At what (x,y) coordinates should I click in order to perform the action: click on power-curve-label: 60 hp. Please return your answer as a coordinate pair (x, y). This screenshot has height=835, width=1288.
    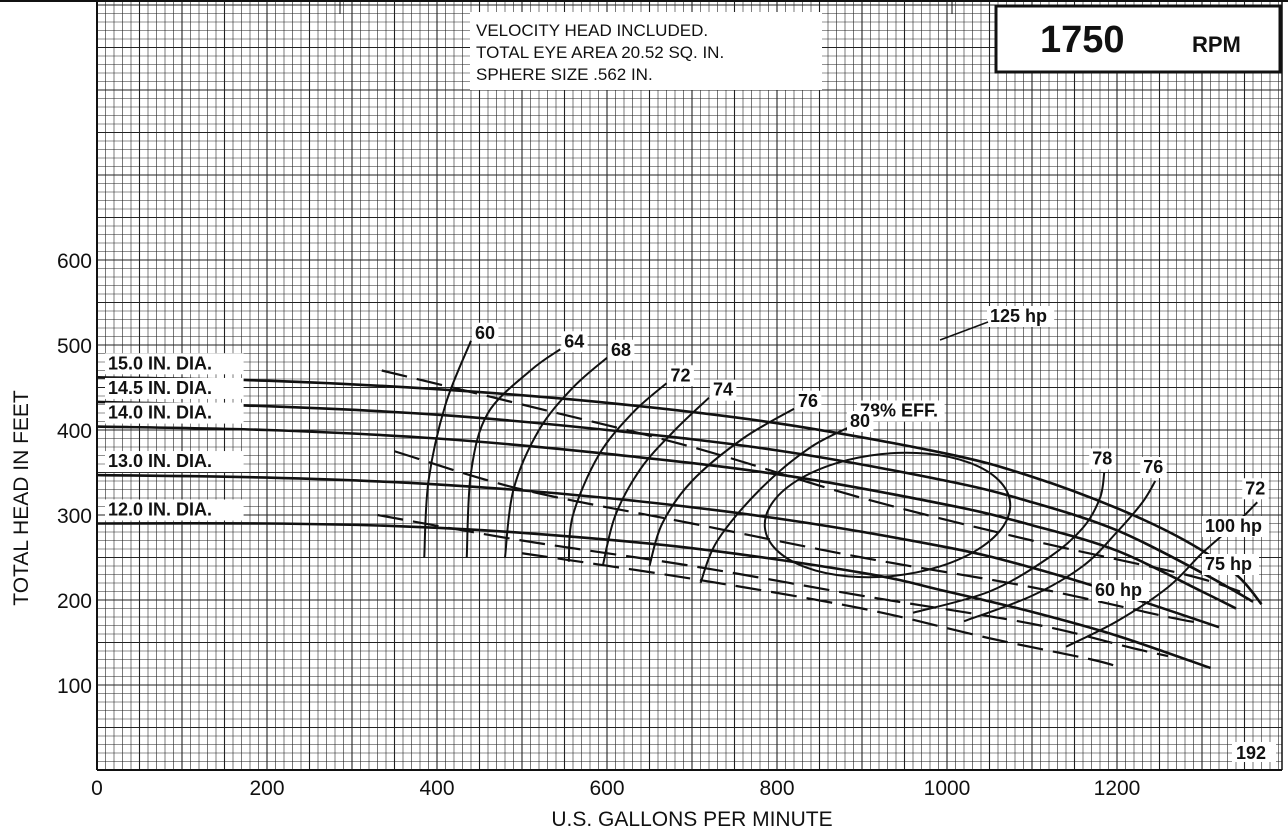
    Looking at the image, I should click on (1118, 590).